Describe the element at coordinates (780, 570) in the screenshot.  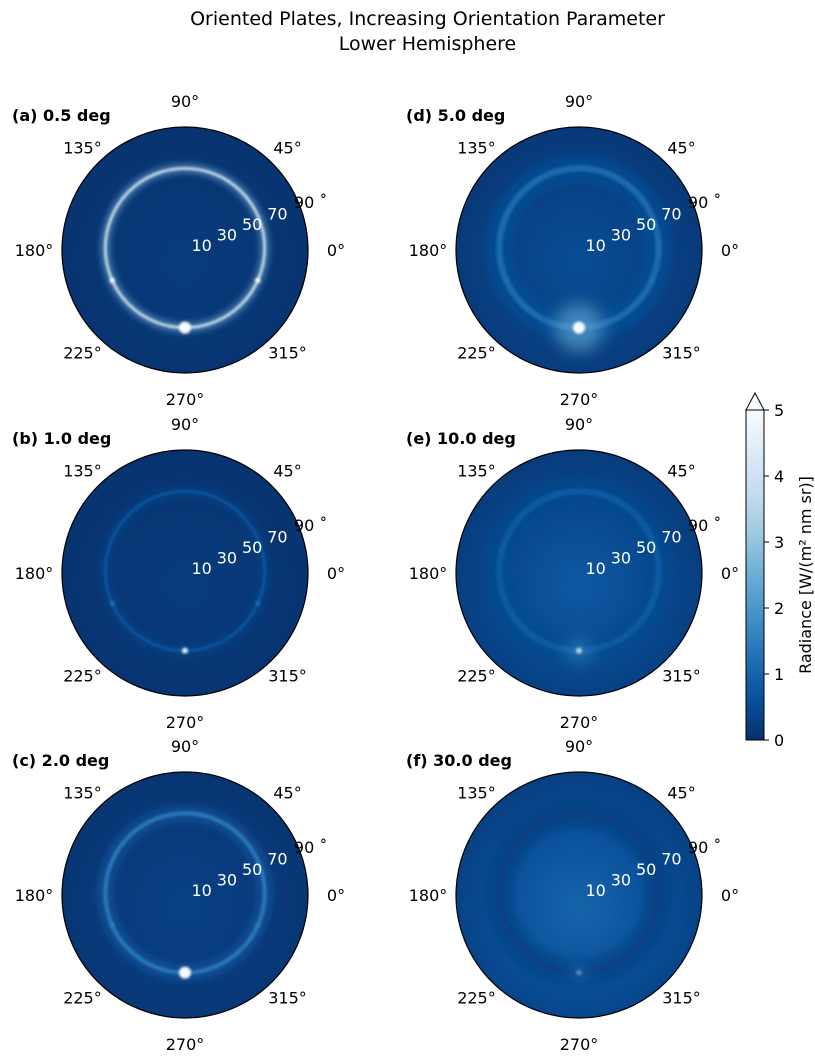
I see `colorbar: 0 1 2 3 4 5 Radiance [W/(m² nm sr)]` at that location.